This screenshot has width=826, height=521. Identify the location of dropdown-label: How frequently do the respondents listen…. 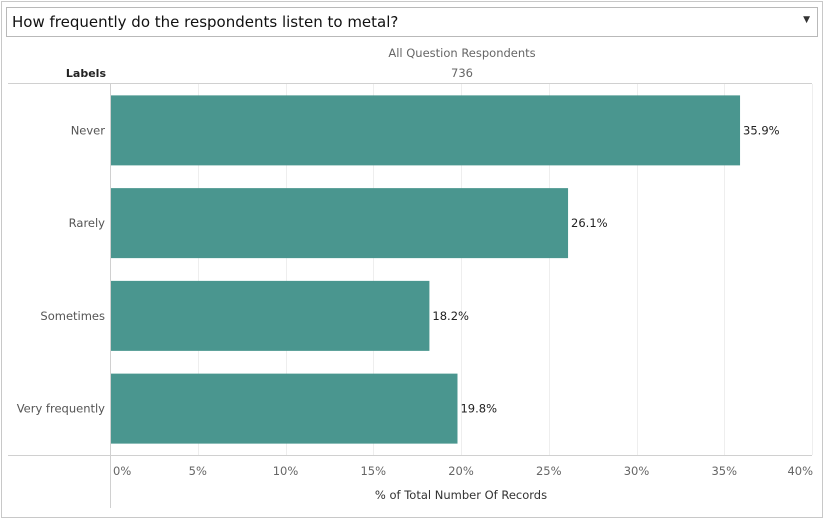
(205, 22).